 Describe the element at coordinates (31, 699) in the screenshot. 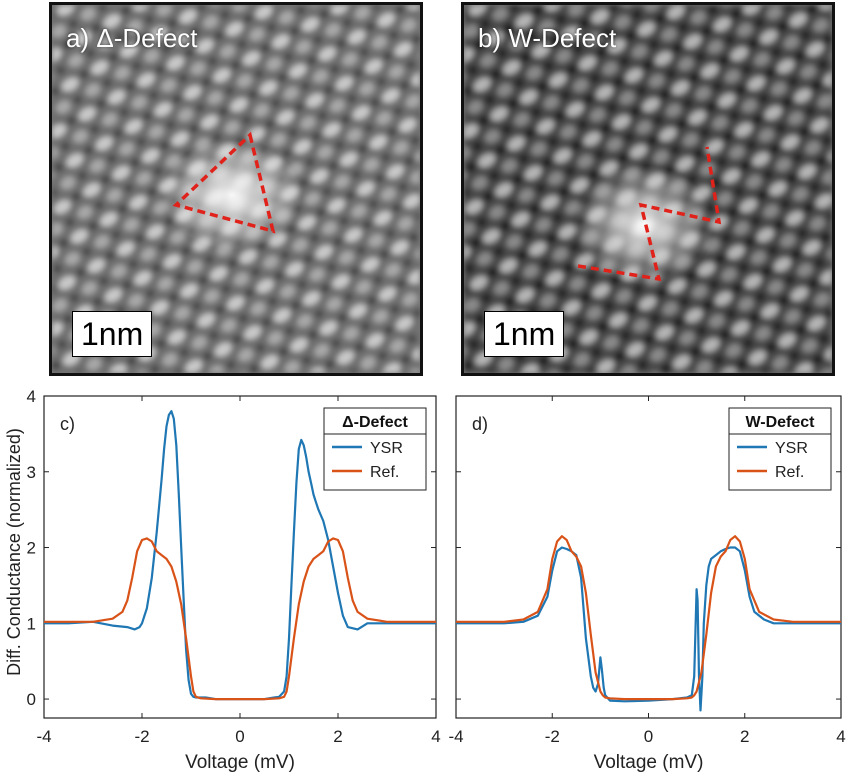

I see `y-tick-label: 0` at that location.